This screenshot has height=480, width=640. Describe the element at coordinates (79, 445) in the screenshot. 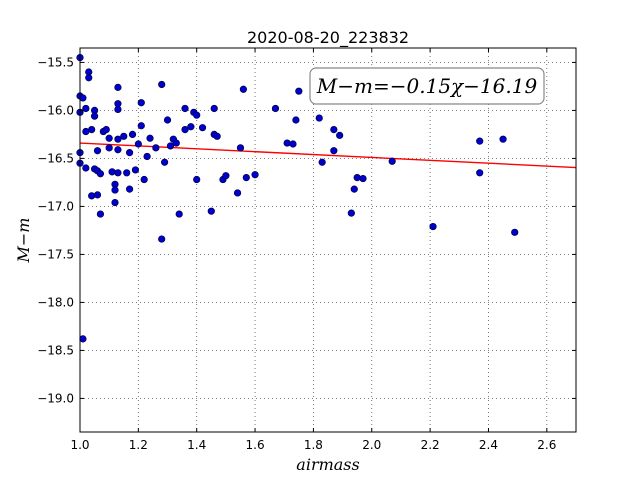

I see `x-tick-label: 1.0` at that location.